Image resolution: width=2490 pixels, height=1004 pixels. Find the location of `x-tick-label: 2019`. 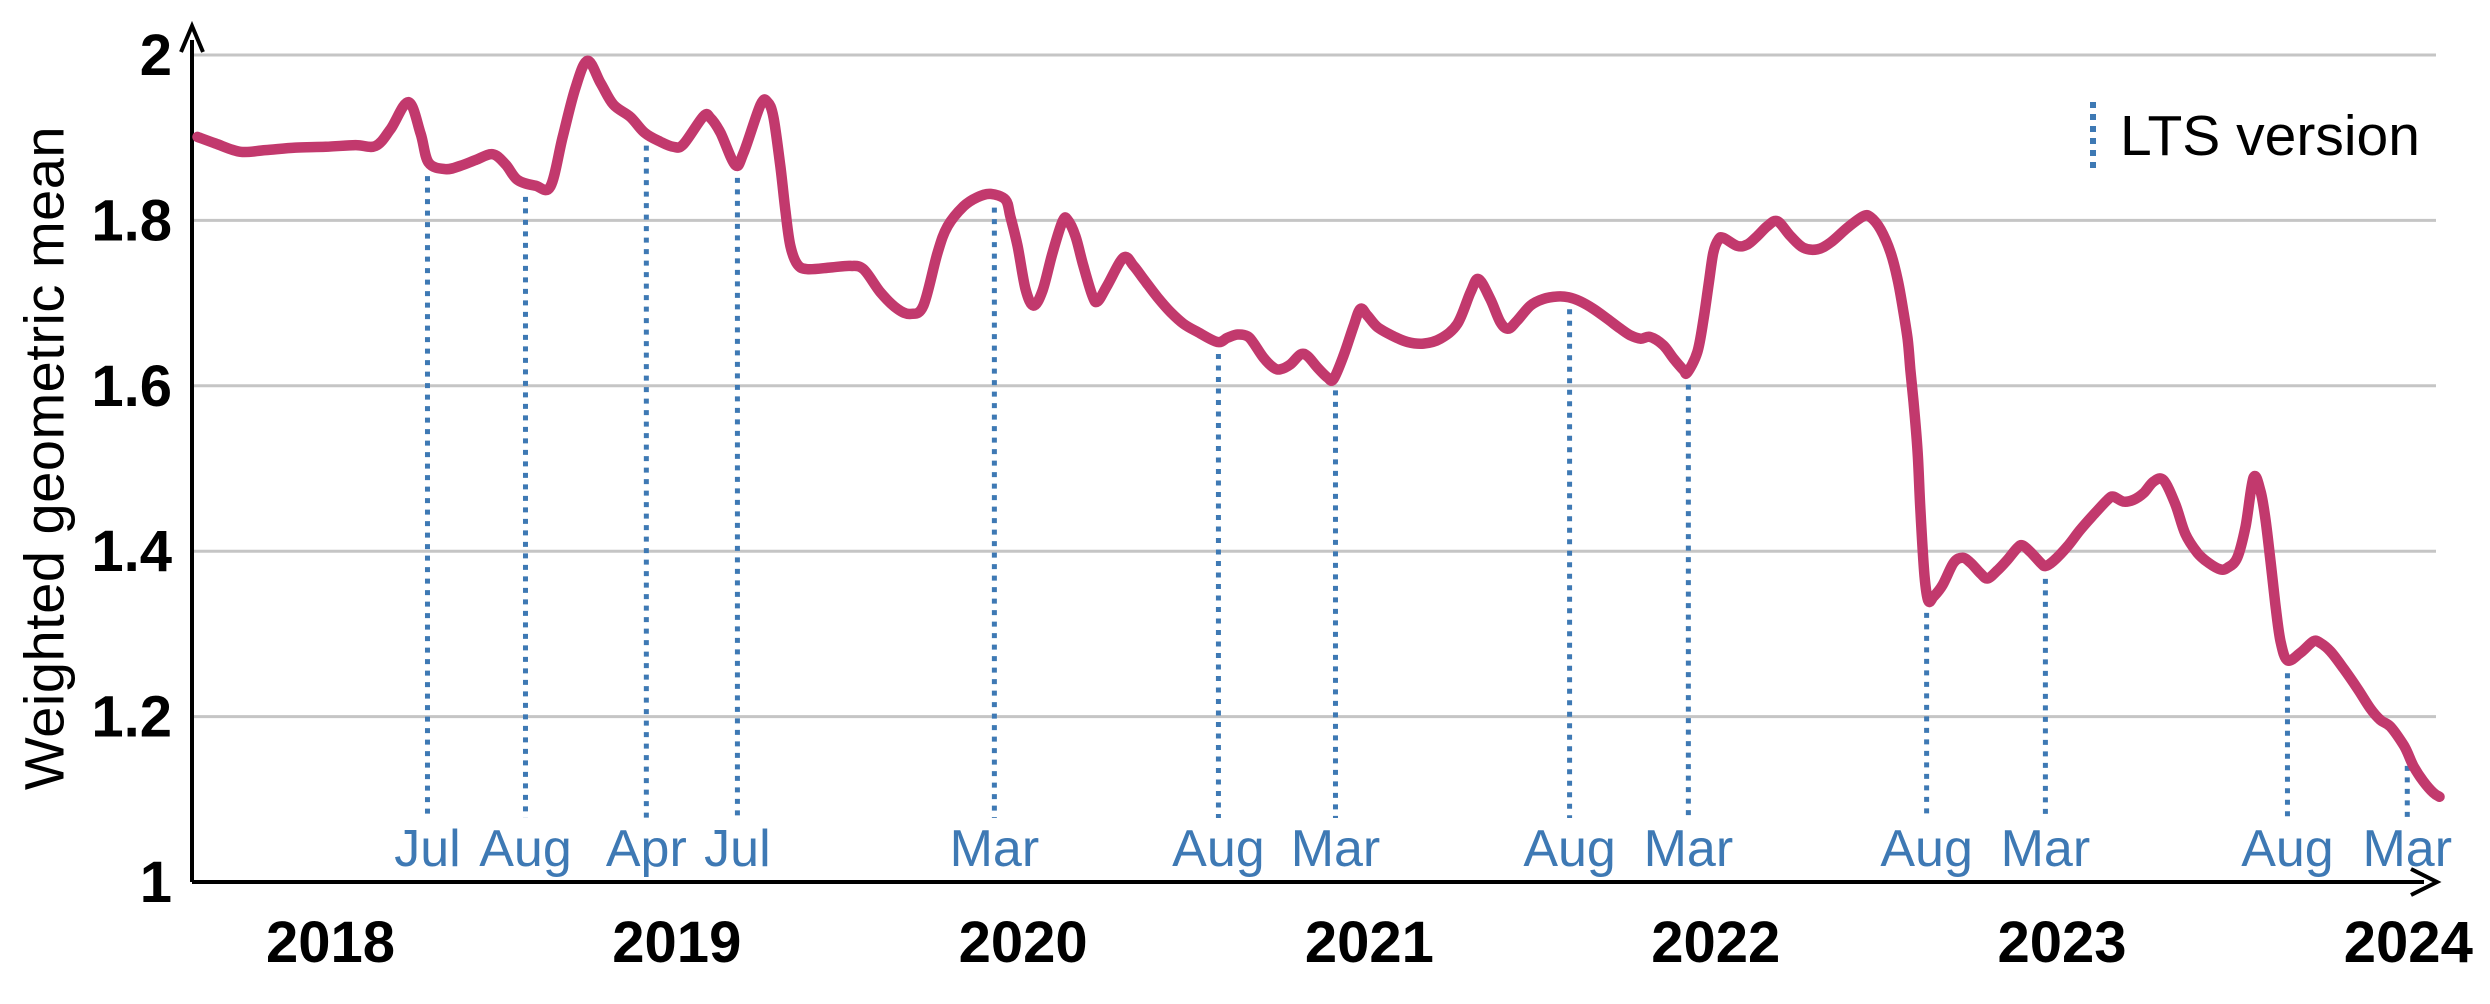

x-tick-label: 2019 is located at coordinates (676, 942).